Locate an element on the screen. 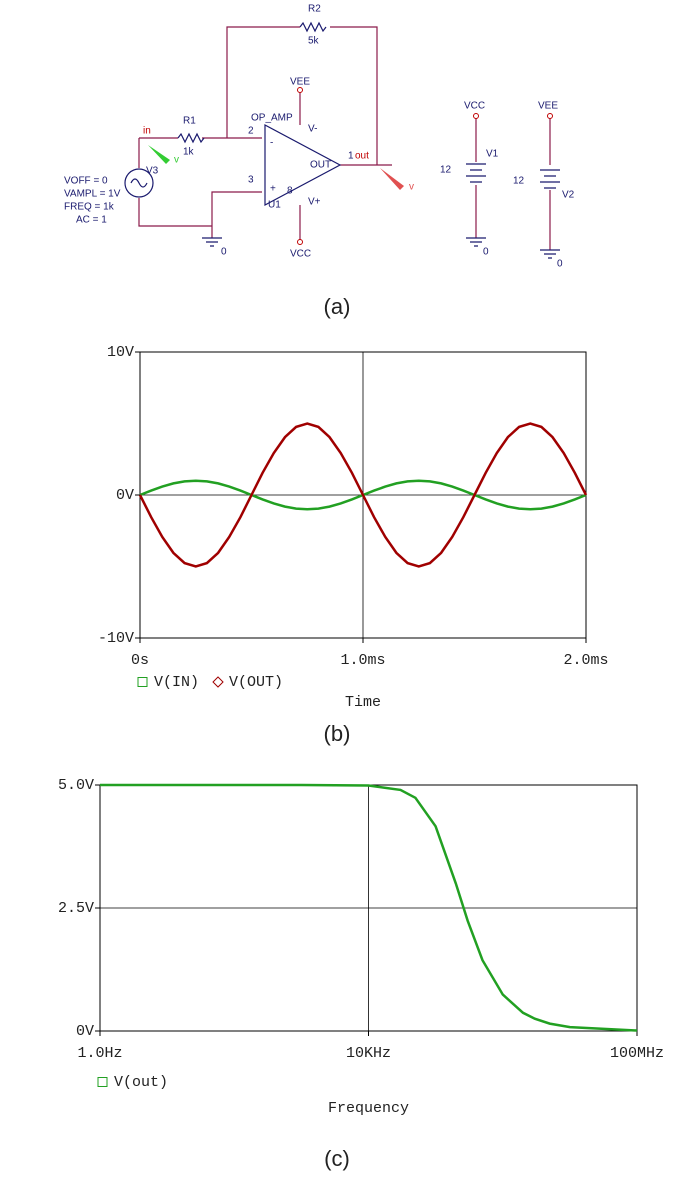 This screenshot has height=1195, width=675. x-tick-label: 100MHz is located at coordinates (637, 1053).